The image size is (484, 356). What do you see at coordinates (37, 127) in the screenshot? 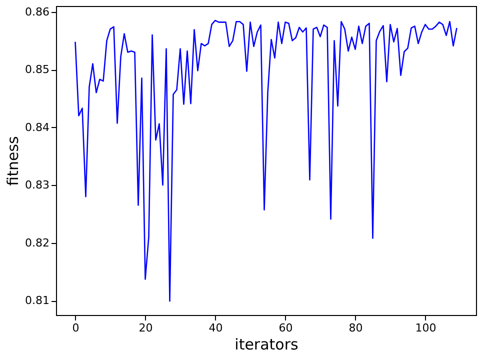
I see `y-tick-label: 0.84` at bounding box center [37, 127].